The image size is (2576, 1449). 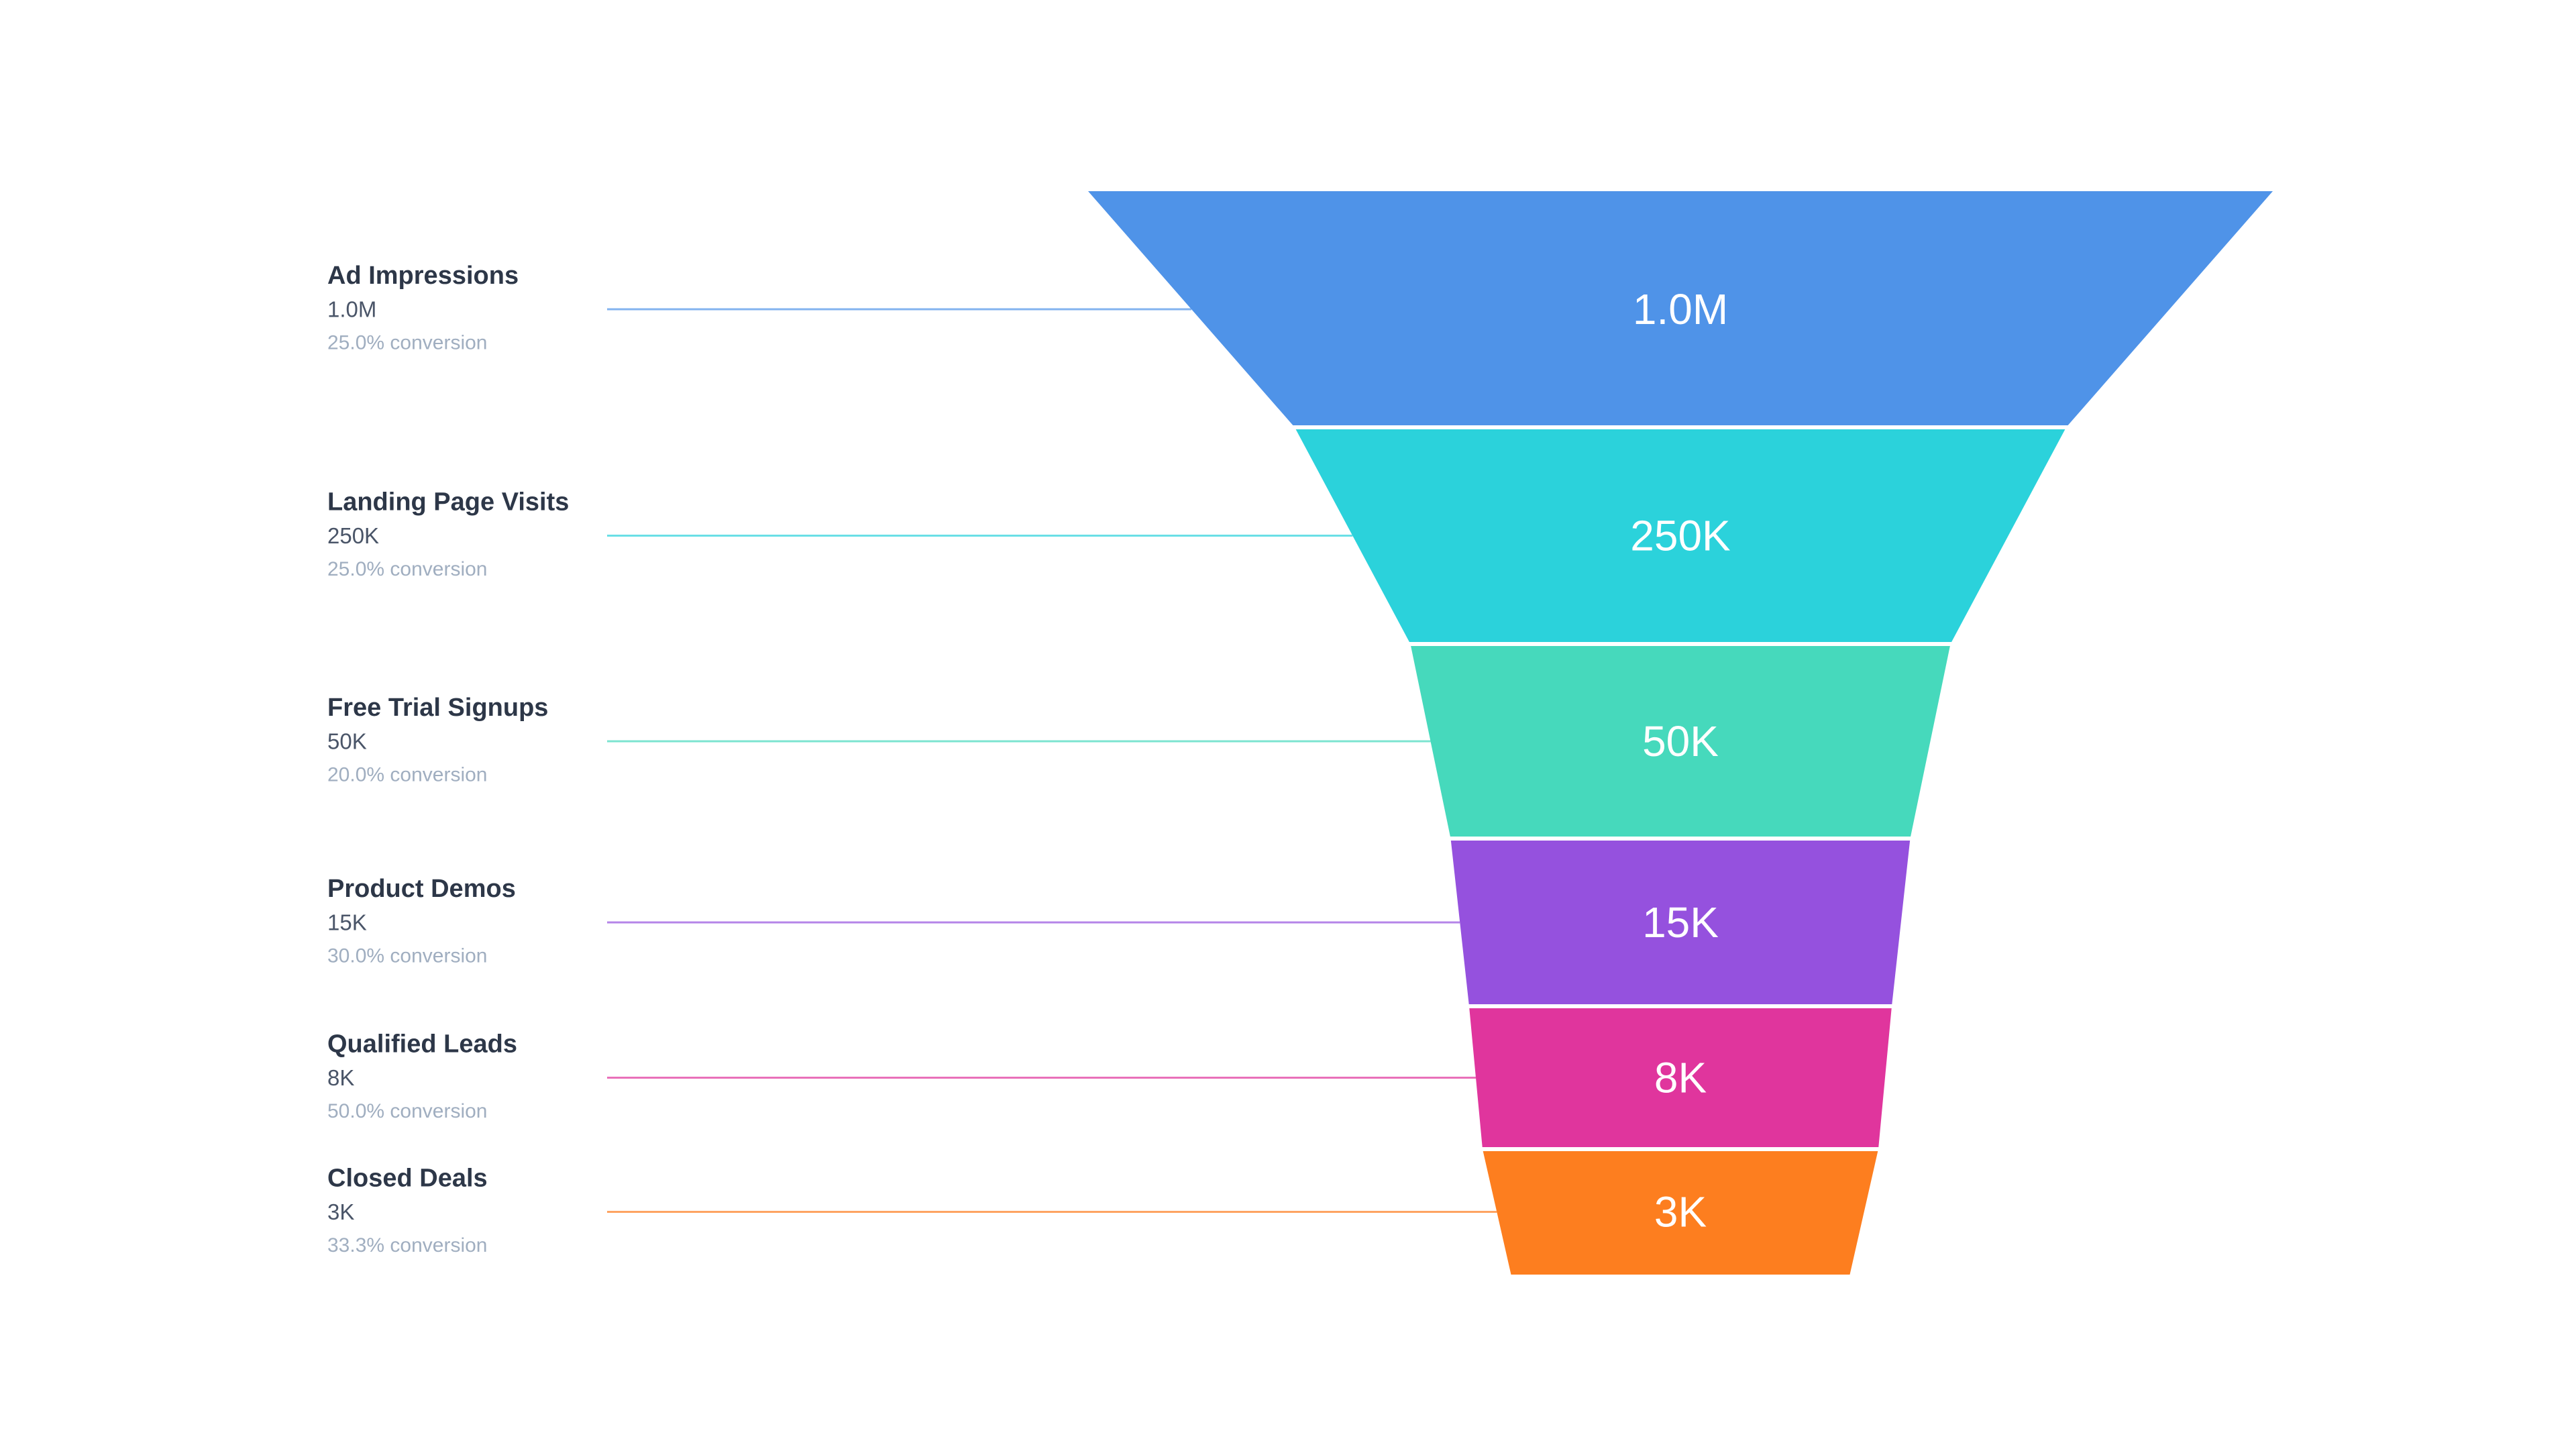 I want to click on stage-name-landing-page-visits: Landing Page Visits, so click(x=448, y=502).